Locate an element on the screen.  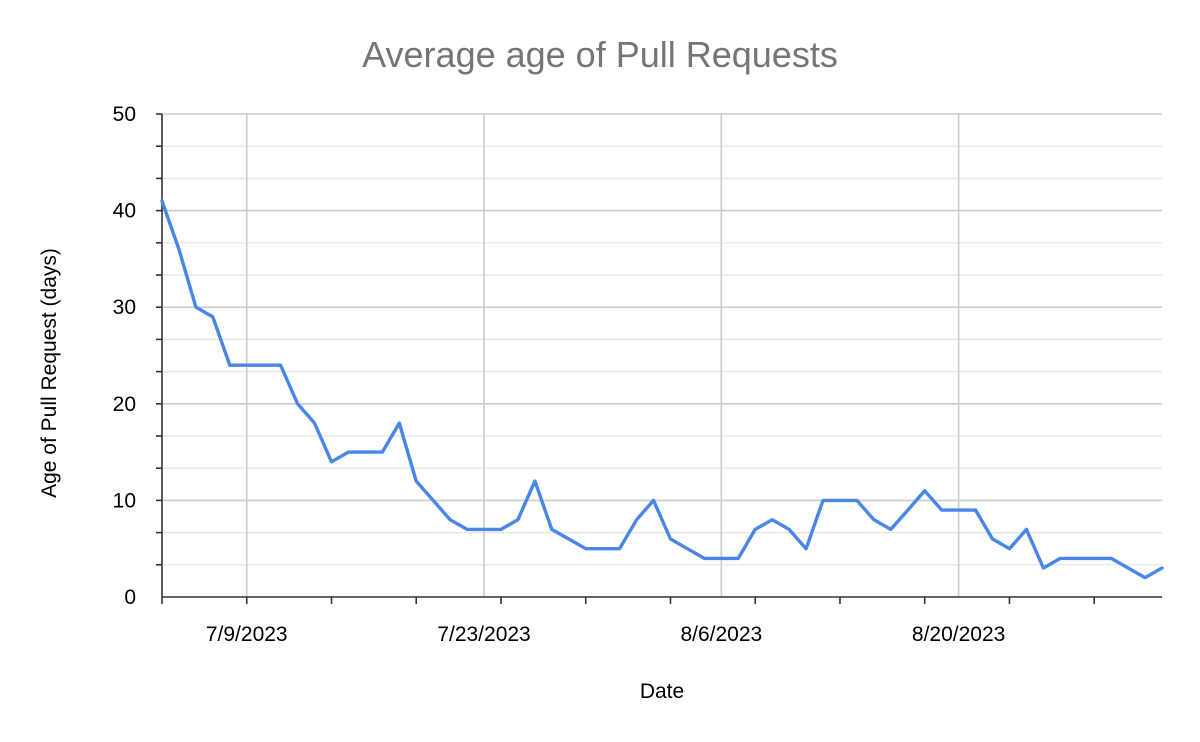
y-tick-label: 20 is located at coordinates (124, 404).